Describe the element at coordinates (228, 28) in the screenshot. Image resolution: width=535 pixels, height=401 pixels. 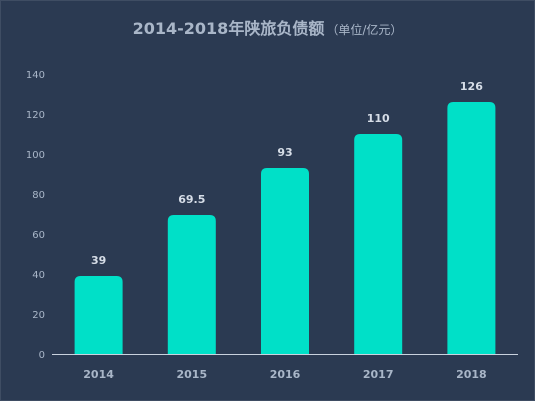
I see `chart-title-main: 2014-2018年陕旅负债额` at that location.